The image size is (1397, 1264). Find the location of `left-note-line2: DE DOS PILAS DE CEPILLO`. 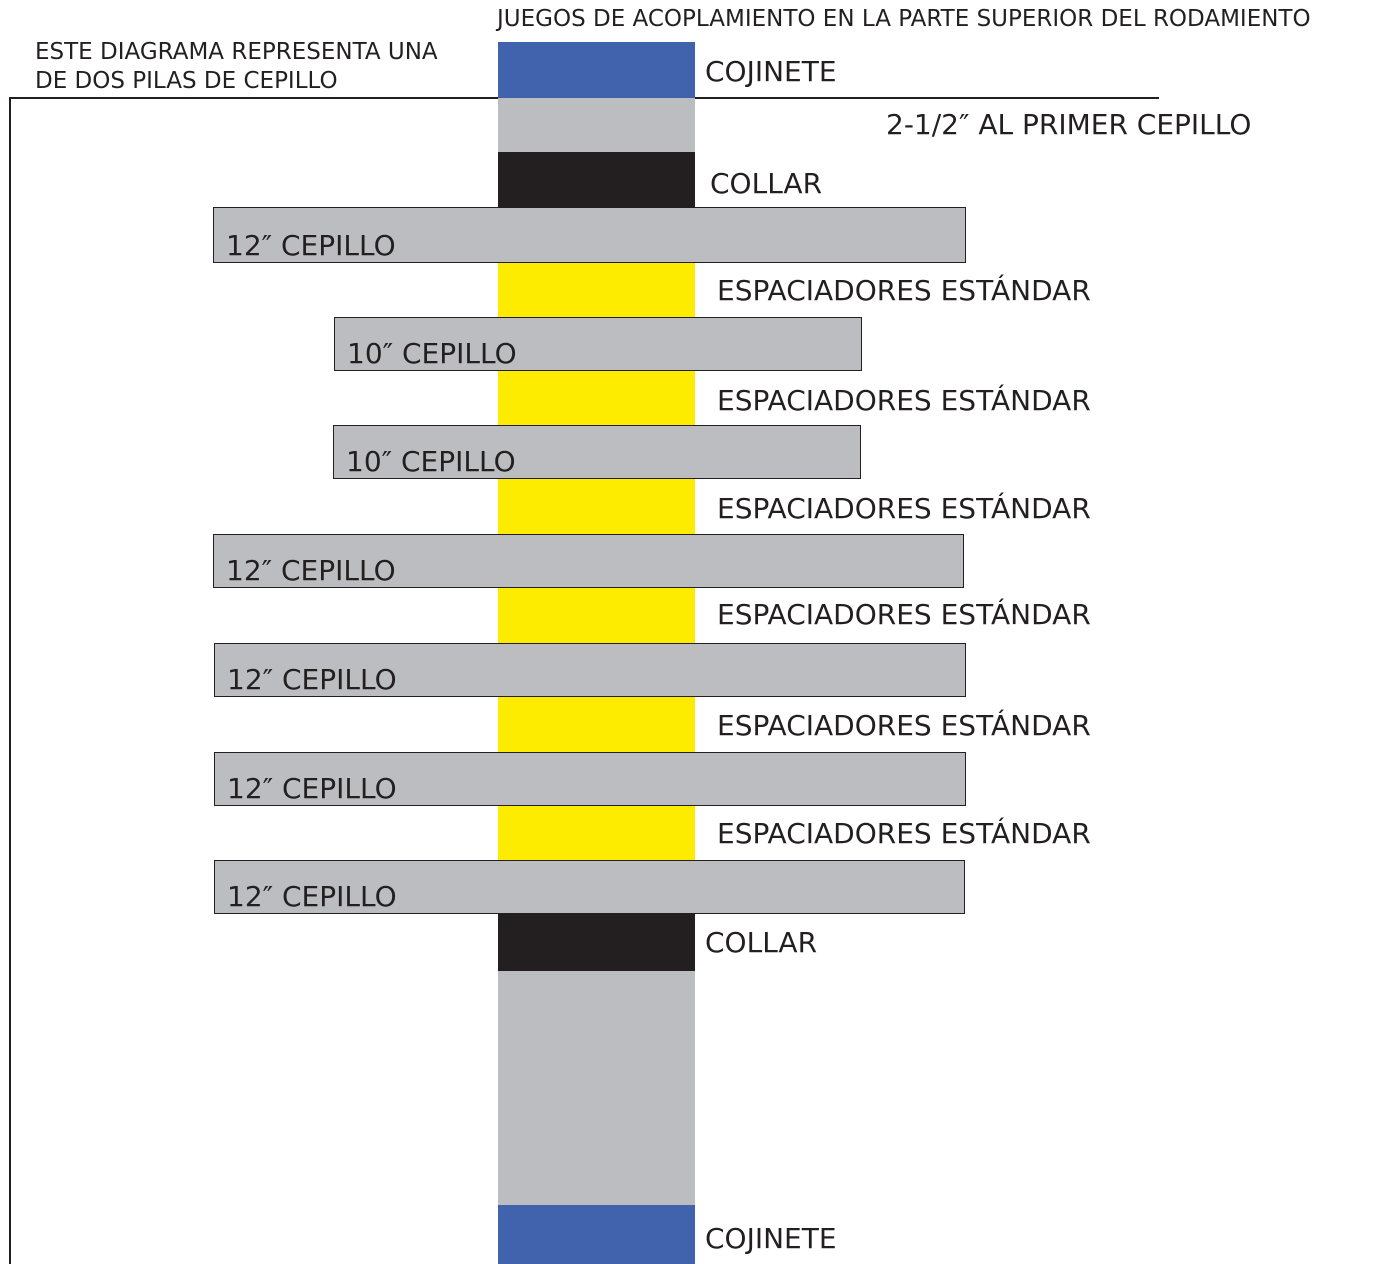

left-note-line2: DE DOS PILAS DE CEPILLO is located at coordinates (186, 81).